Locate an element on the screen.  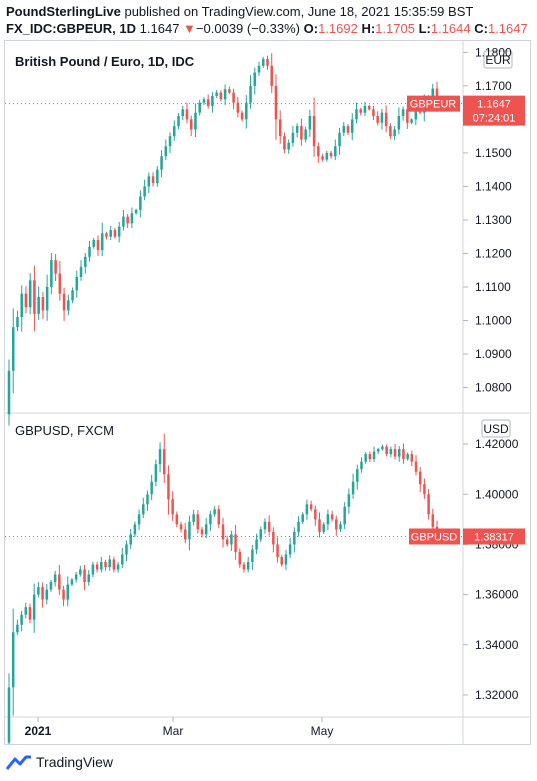
eur-currency-box is located at coordinates (498, 59).